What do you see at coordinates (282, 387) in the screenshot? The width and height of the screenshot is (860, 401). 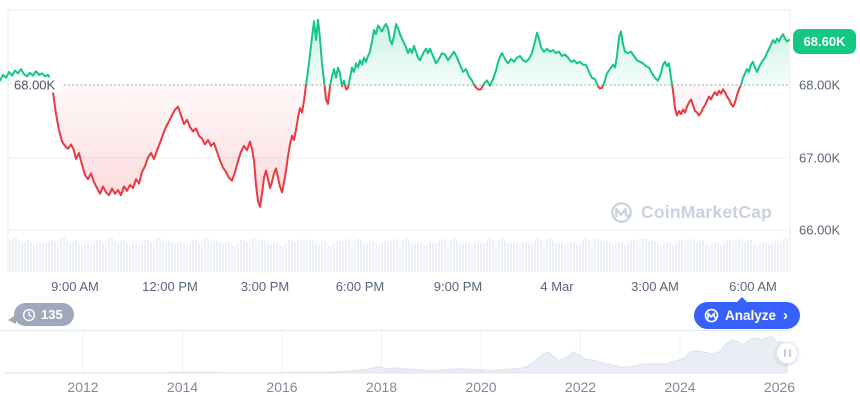 I see `navigator-year-label: 2016` at bounding box center [282, 387].